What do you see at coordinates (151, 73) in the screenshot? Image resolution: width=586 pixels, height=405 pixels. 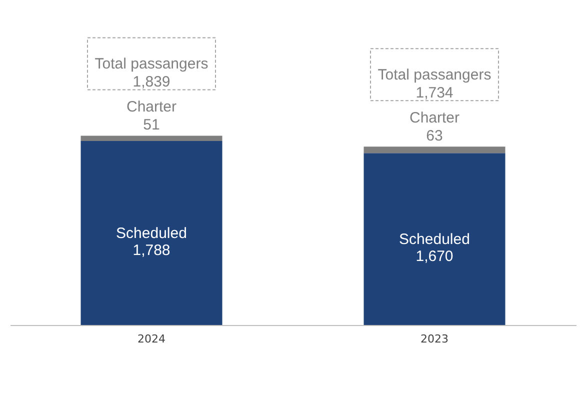 I see `total-label: Total passangers 1,839` at bounding box center [151, 73].